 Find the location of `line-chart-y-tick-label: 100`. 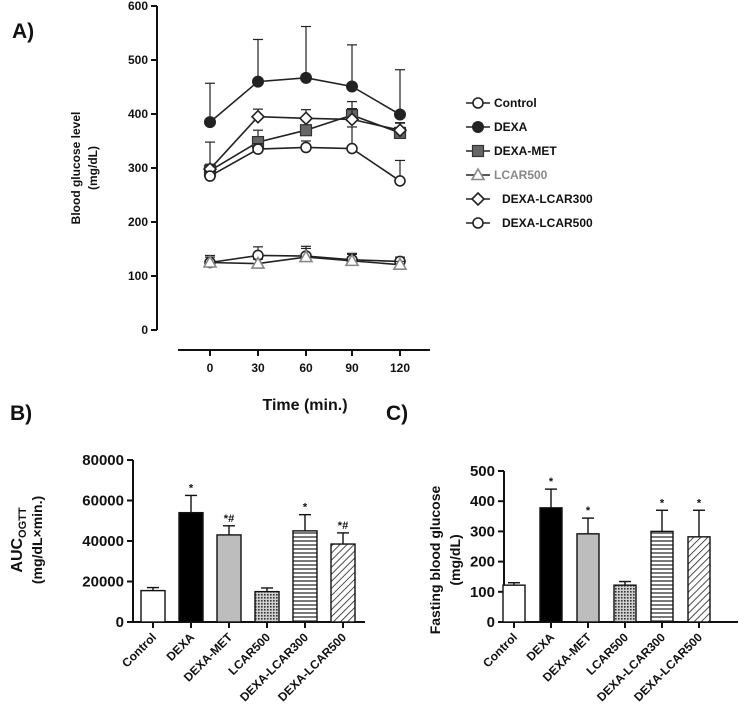

line-chart-y-tick-label: 100 is located at coordinates (138, 276).